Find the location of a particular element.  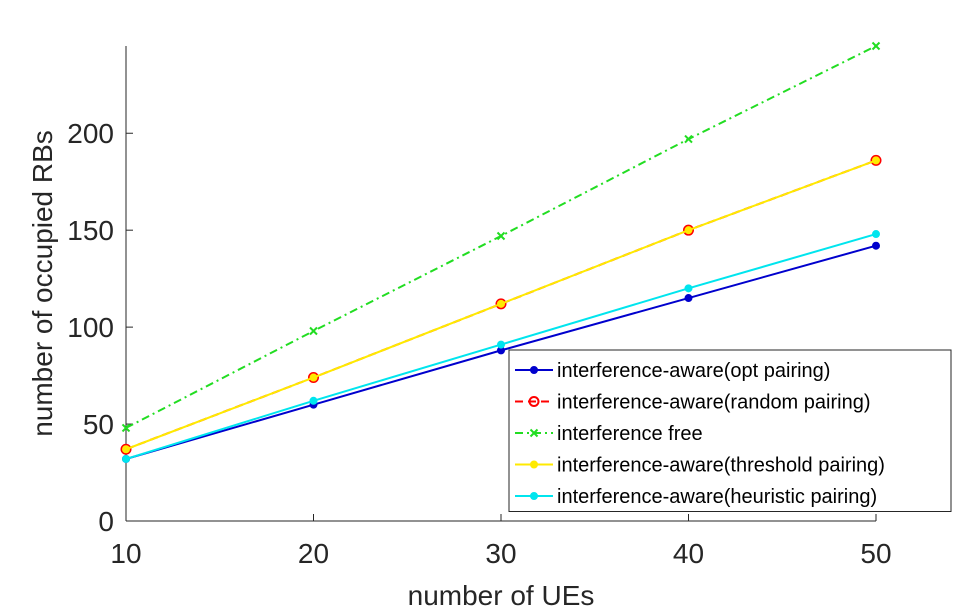

legend-item: interference-aware(heuristic pairing) is located at coordinates (696, 497).